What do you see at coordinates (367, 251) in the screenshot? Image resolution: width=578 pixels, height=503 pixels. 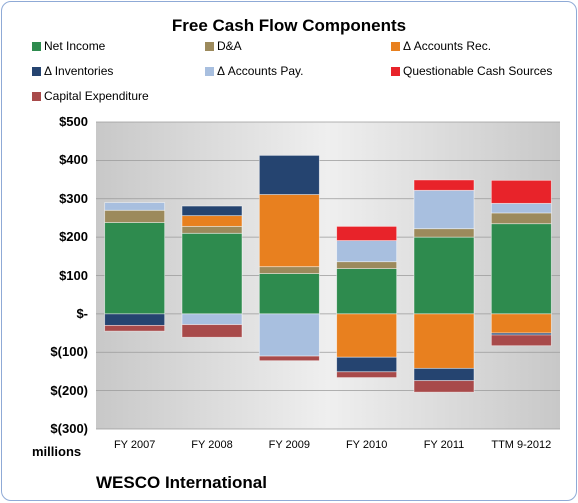 I see `bar-accounts-pay-fy-2010` at bounding box center [367, 251].